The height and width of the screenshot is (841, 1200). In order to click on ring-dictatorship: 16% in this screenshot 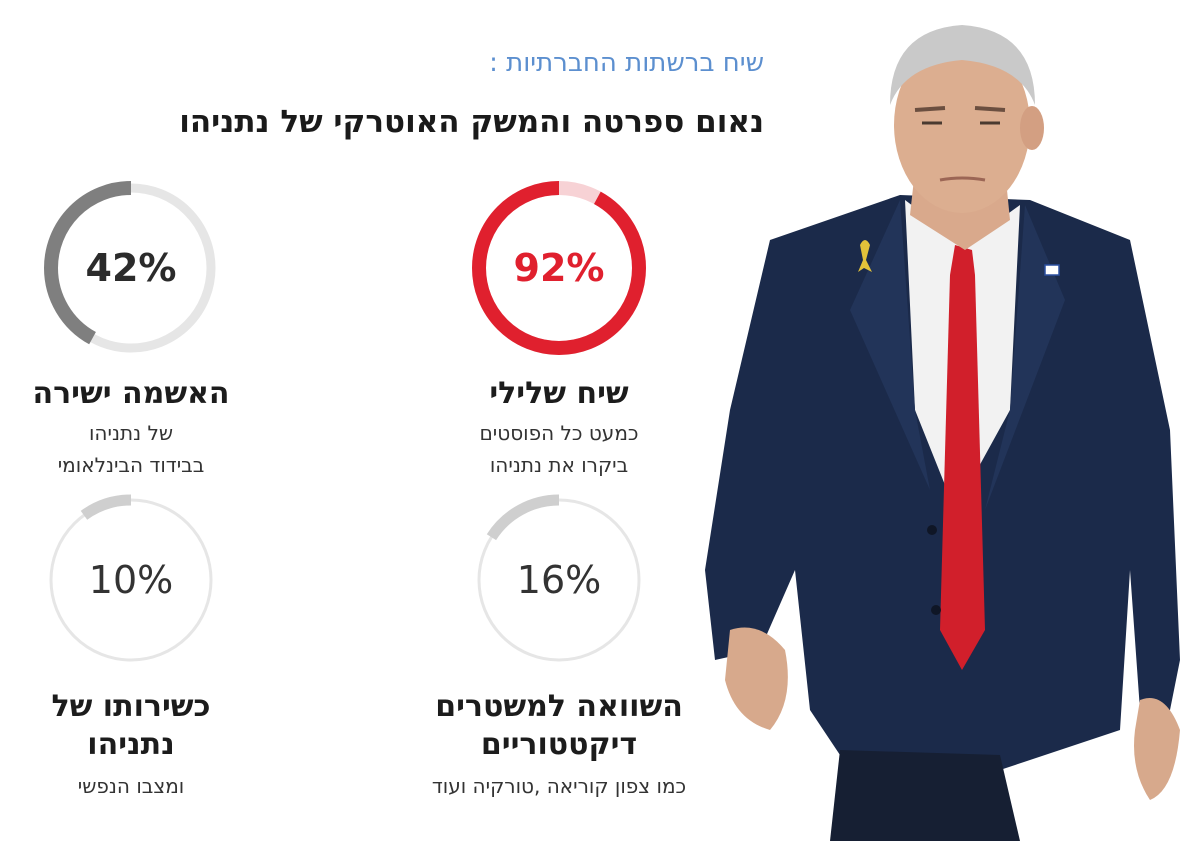, I will do `click(559, 580)`.